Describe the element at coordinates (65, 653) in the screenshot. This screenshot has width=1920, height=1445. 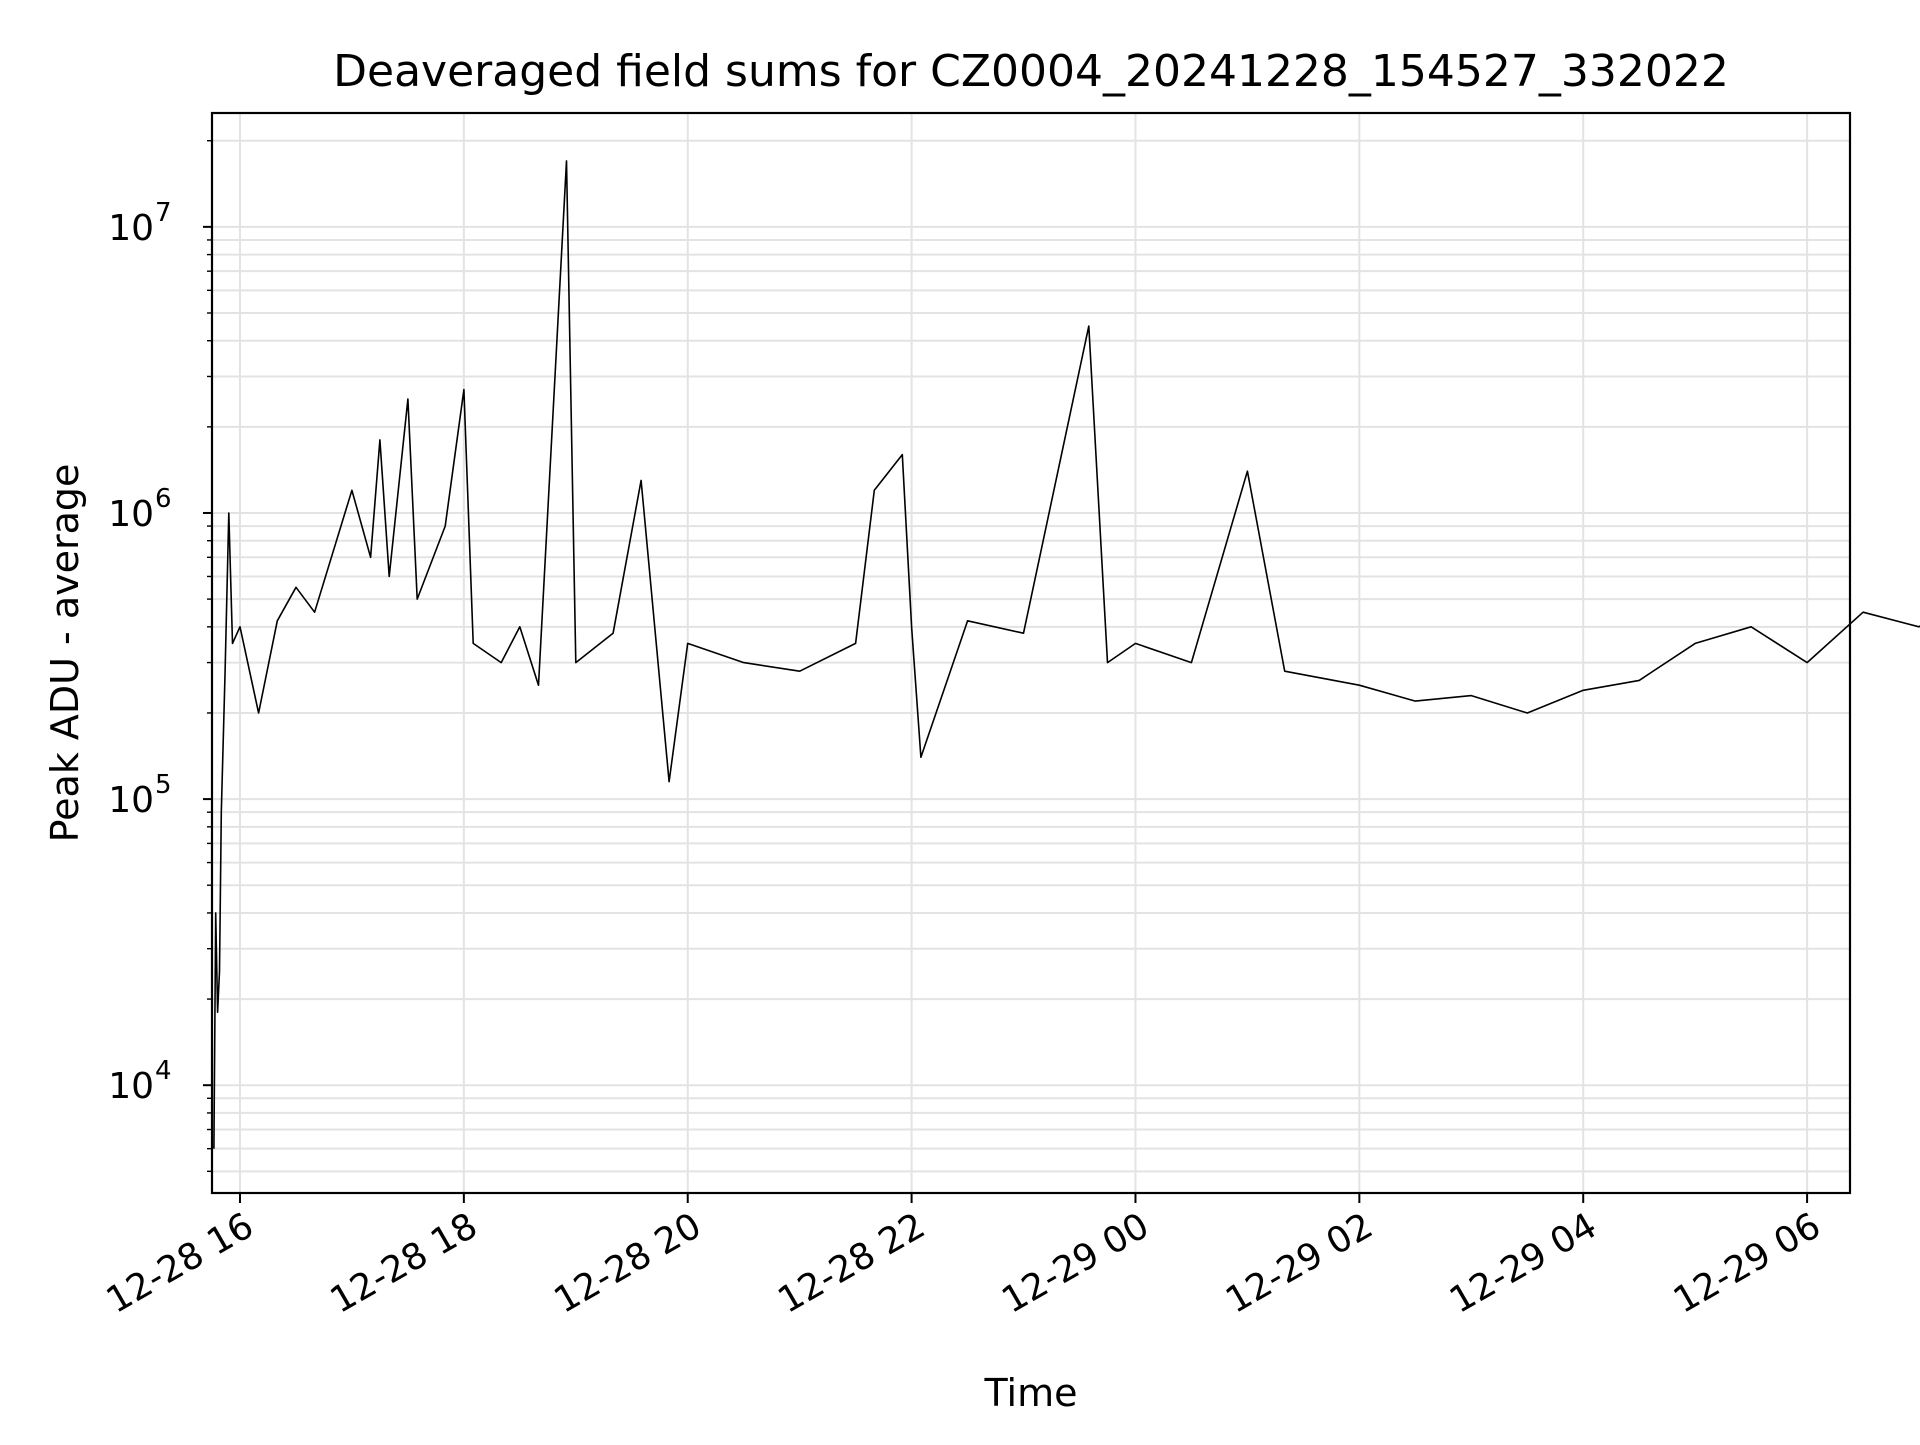
I see `y-axis-label: Peak ADU - average` at that location.